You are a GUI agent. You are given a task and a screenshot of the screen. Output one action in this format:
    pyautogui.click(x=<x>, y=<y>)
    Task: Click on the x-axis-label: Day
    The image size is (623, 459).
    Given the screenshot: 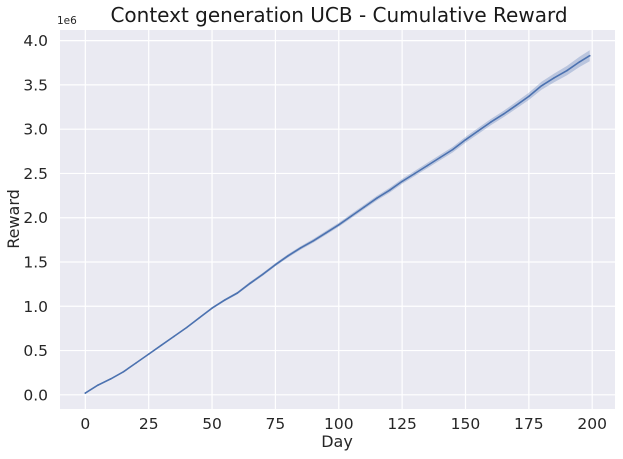 What is the action you would take?
    pyautogui.click(x=337, y=441)
    